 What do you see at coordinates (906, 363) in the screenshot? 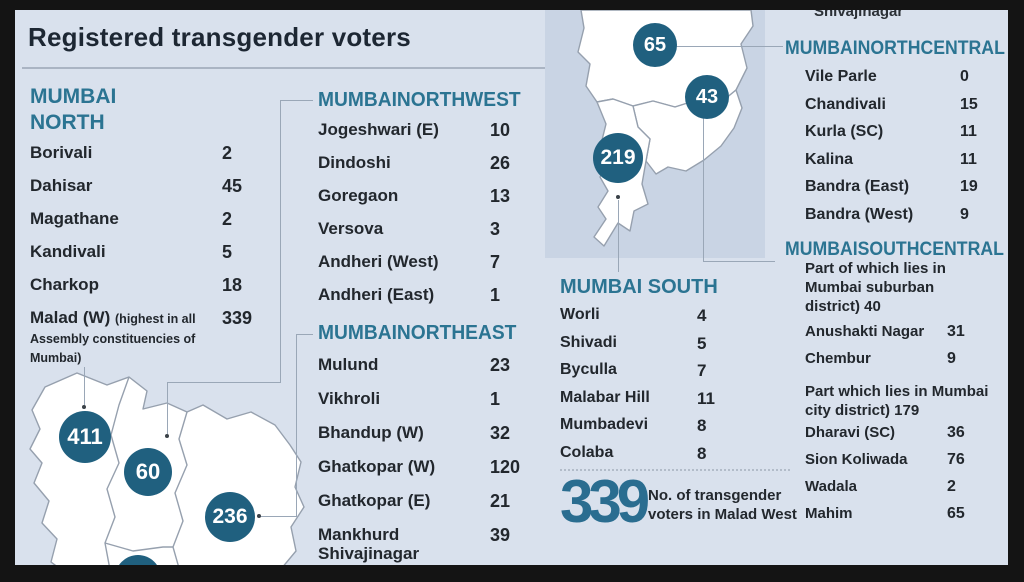
I see `table-row: Chembur 9` at bounding box center [906, 363].